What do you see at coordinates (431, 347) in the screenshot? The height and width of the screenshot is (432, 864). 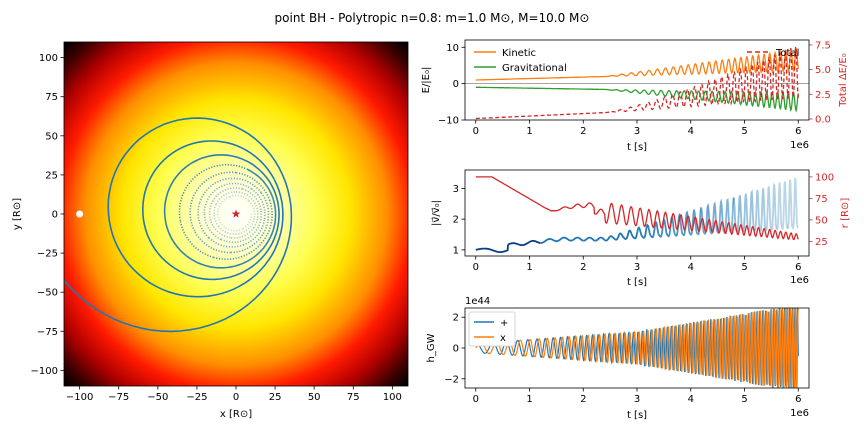 I see `gw-ylabel: h_GW` at bounding box center [431, 347].